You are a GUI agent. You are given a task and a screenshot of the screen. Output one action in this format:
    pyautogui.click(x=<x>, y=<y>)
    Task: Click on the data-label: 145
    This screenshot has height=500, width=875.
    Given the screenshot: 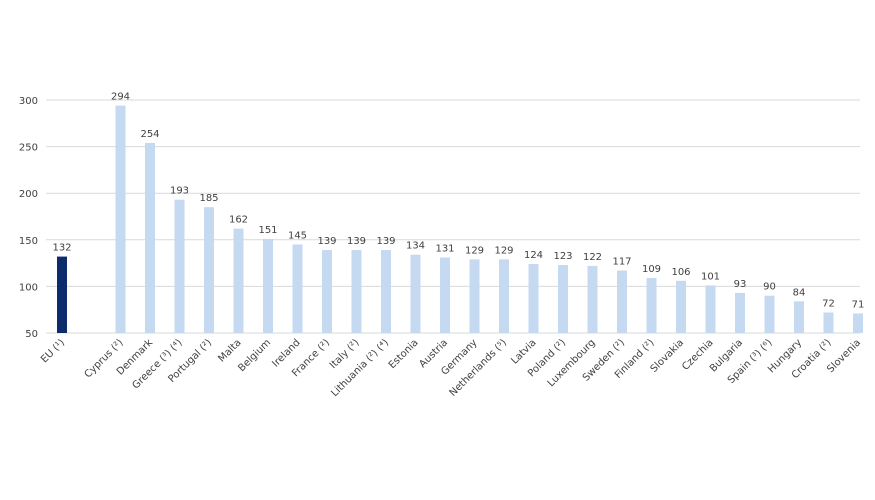 What is the action you would take?
    pyautogui.click(x=297, y=235)
    